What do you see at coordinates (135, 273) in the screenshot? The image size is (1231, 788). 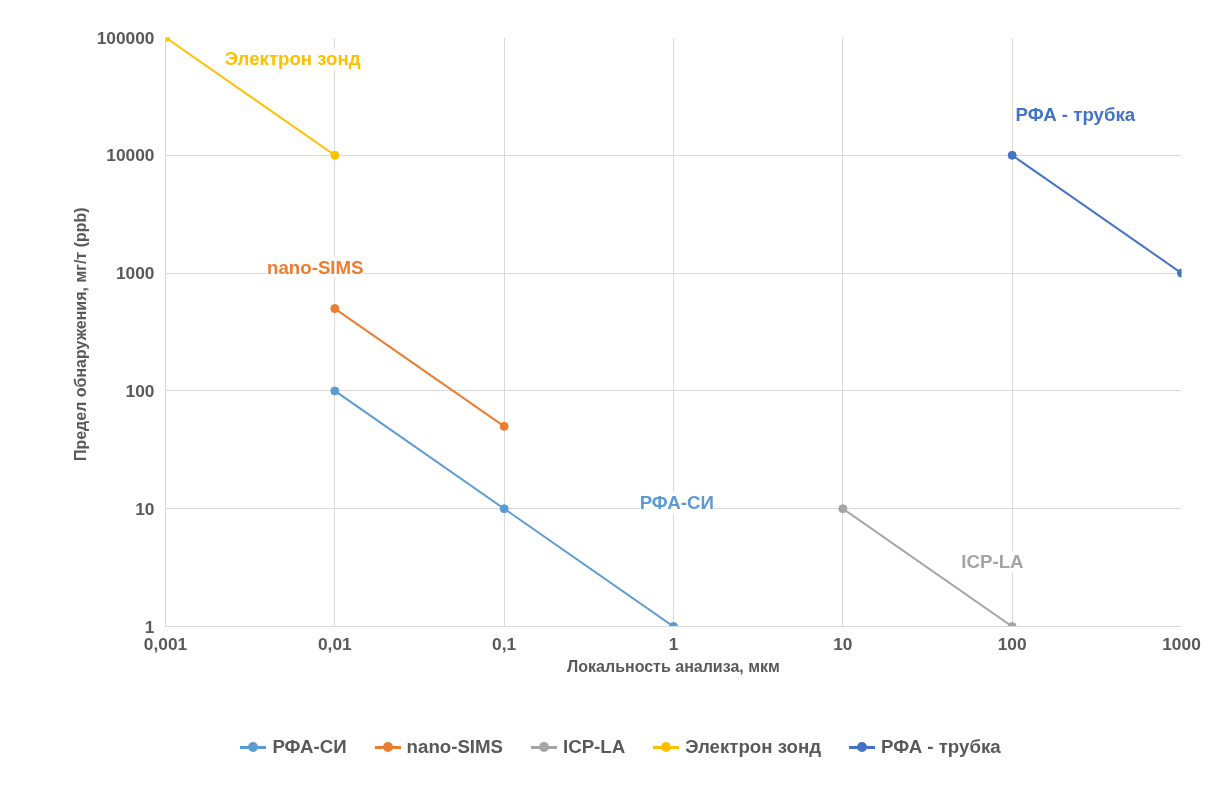 I see `y-tick-label: 1000` at bounding box center [135, 273].